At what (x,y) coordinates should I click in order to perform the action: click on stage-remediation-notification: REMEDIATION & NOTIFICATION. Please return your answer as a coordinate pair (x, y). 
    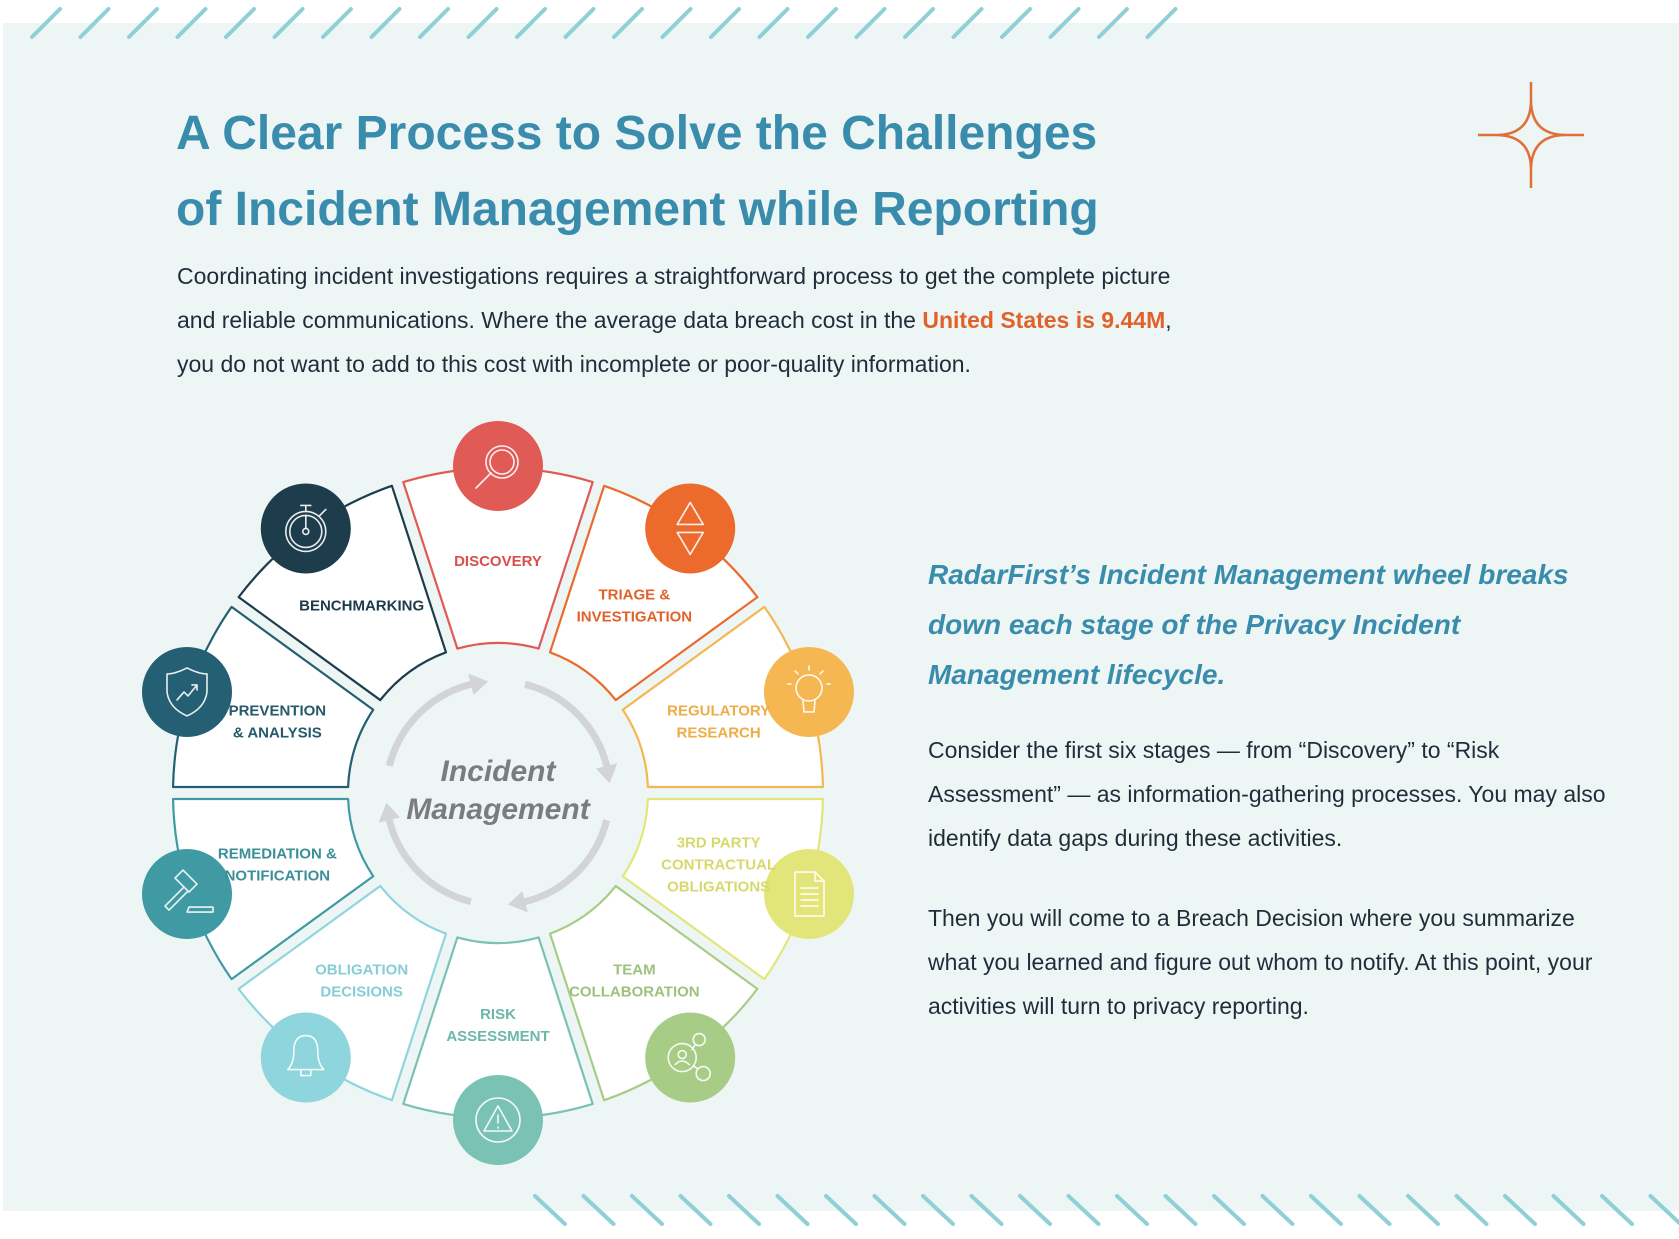
    Looking at the image, I should click on (258, 889).